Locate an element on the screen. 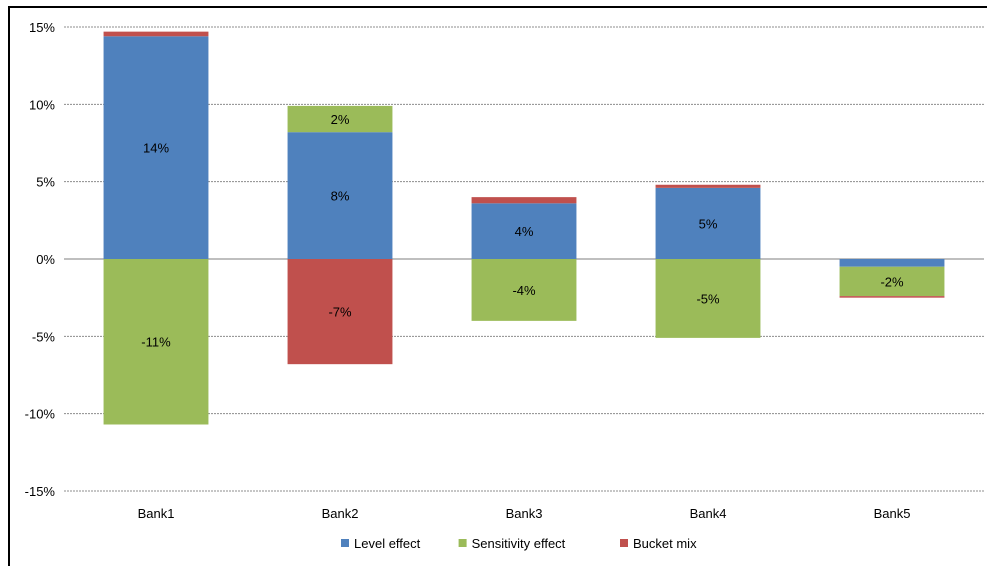 The width and height of the screenshot is (989, 568). y-tick-label: -15% is located at coordinates (40, 491).